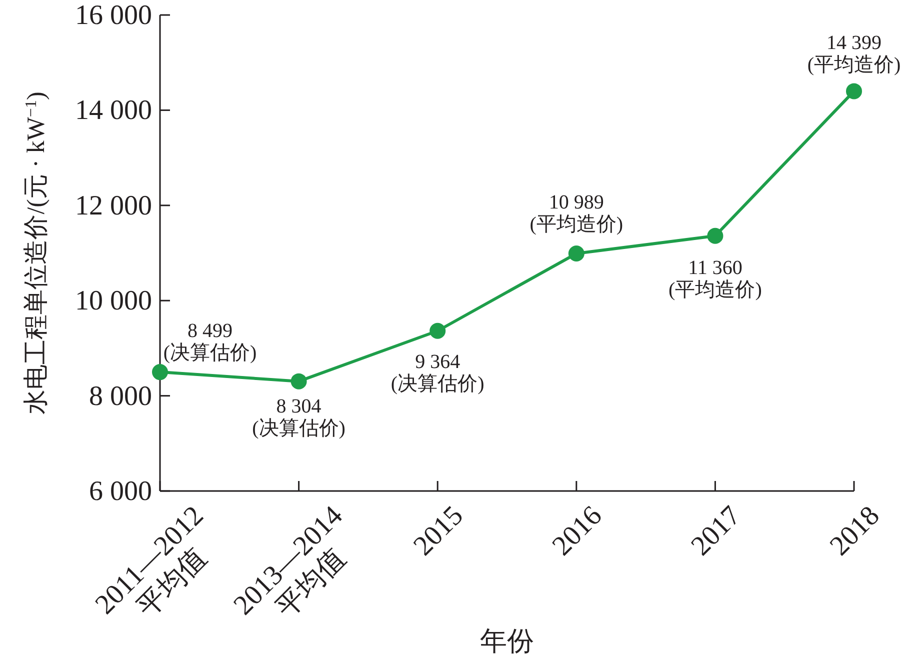  What do you see at coordinates (210, 342) in the screenshot?
I see `data-label: 8 499 (决算估价)` at bounding box center [210, 342].